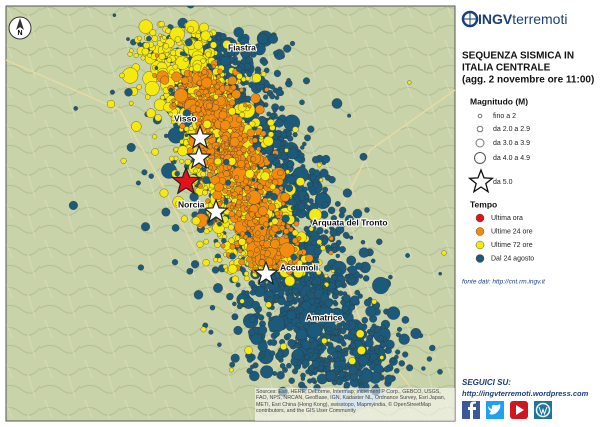 The width and height of the screenshot is (604, 427). What do you see at coordinates (525, 393) in the screenshot?
I see `follow-url: http://ingvterremoti.wordpress.com` at bounding box center [525, 393].